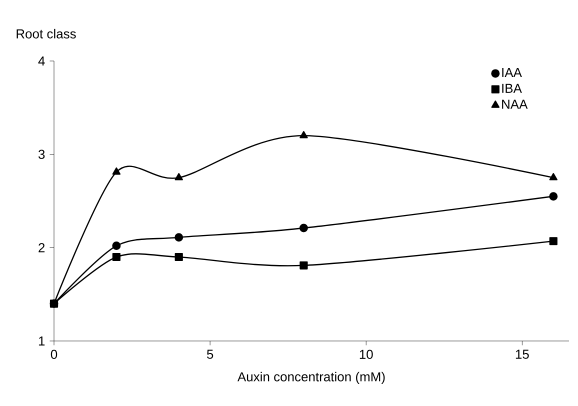 The width and height of the screenshot is (578, 406). What do you see at coordinates (512, 72) in the screenshot?
I see `legend-label: IAA` at bounding box center [512, 72].